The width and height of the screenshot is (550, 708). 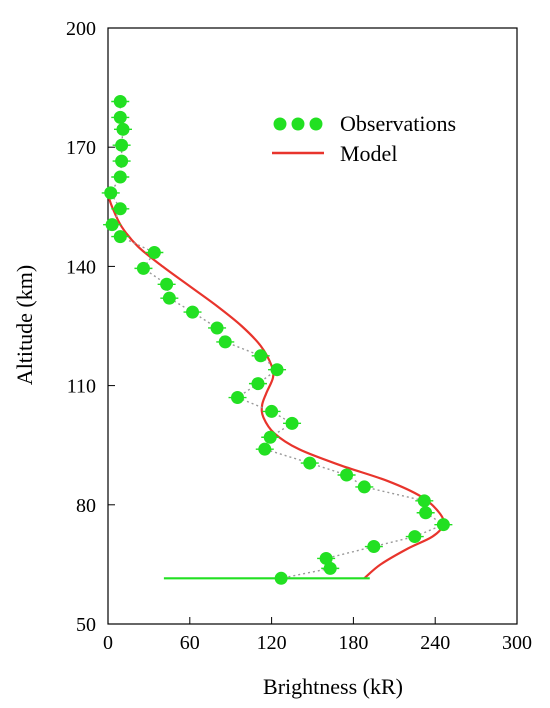 I want to click on legend-model-label: Model, so click(x=368, y=153).